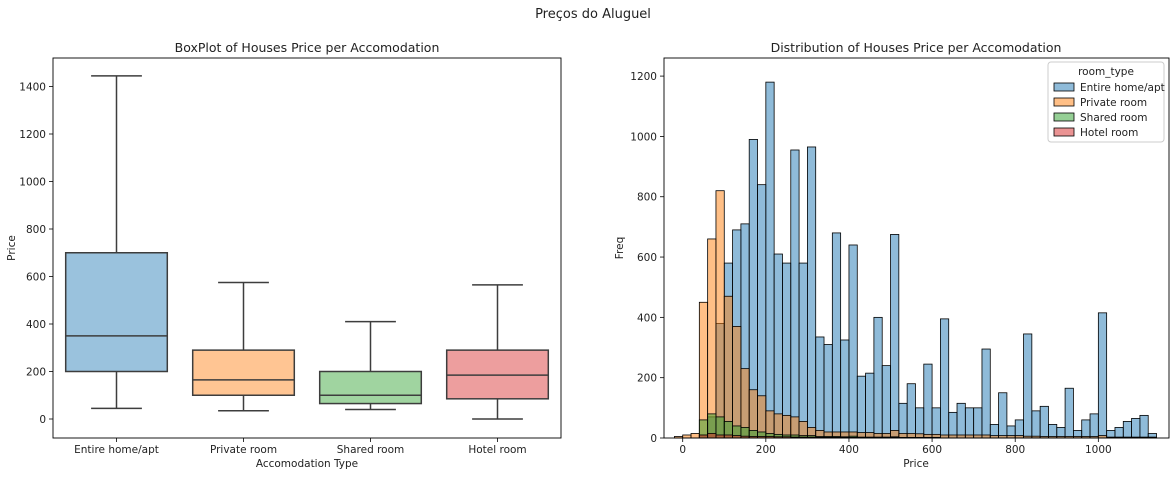 The width and height of the screenshot is (1176, 480). I want to click on legend-label: Private room, so click(1113, 103).